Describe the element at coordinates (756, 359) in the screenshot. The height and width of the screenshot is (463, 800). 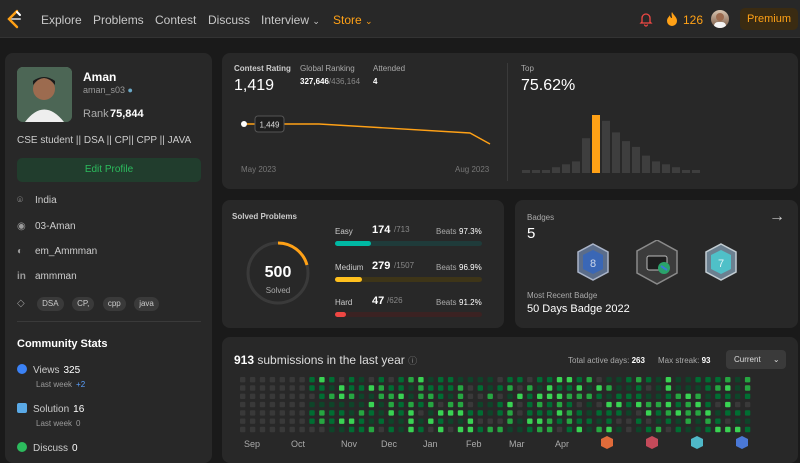
I see `year-dropdown: Current ⌄` at that location.